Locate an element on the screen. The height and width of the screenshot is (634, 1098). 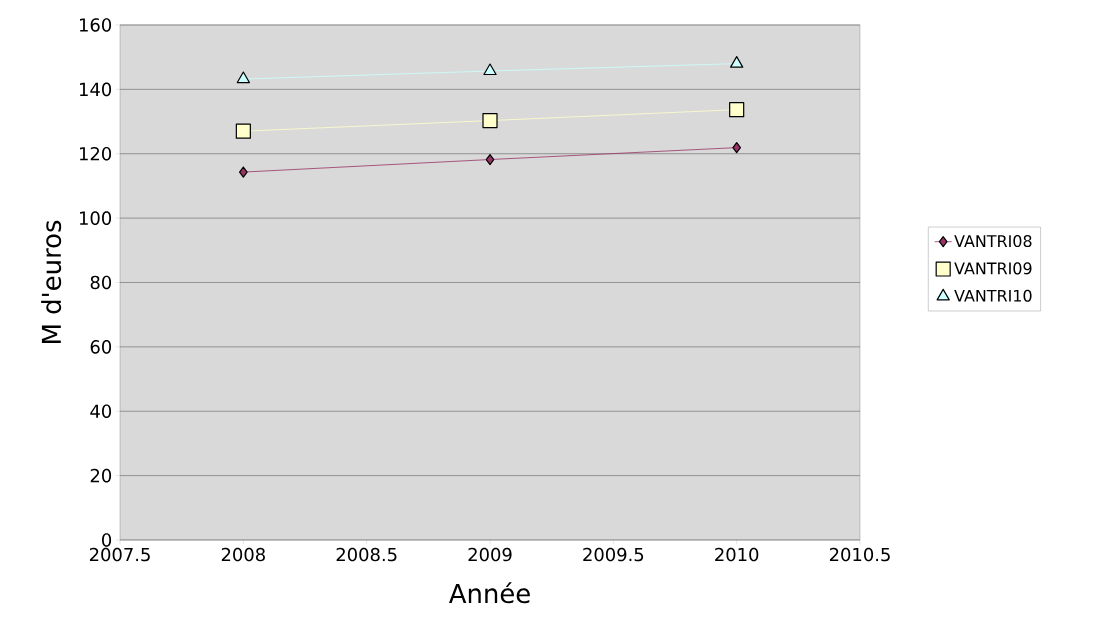
y-tick-label: 80 is located at coordinates (101, 282).